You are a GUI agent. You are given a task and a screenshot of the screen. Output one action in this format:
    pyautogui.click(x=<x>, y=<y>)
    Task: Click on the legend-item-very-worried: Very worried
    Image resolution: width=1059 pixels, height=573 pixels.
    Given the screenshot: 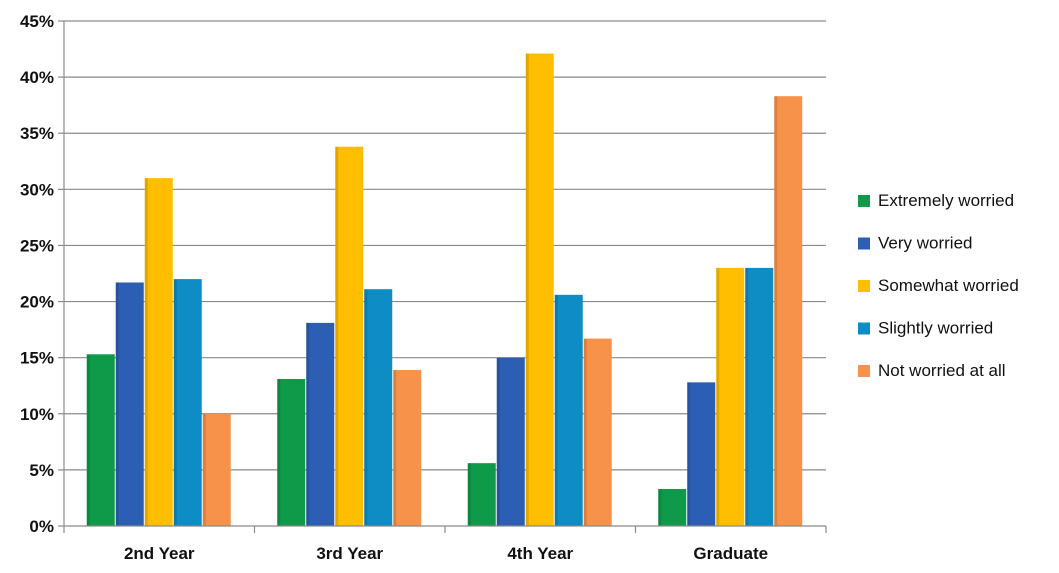 What is the action you would take?
    pyautogui.click(x=915, y=243)
    